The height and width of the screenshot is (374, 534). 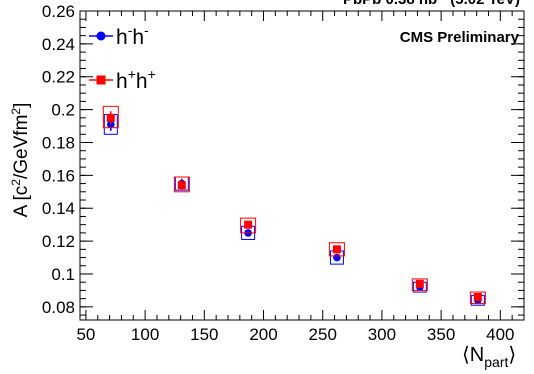 I want to click on y-tick-labels: 0.08 0.1 0.12 0.14 0.16 0.18 0.2 0.22 0.24 0.26, so click(x=58, y=159).